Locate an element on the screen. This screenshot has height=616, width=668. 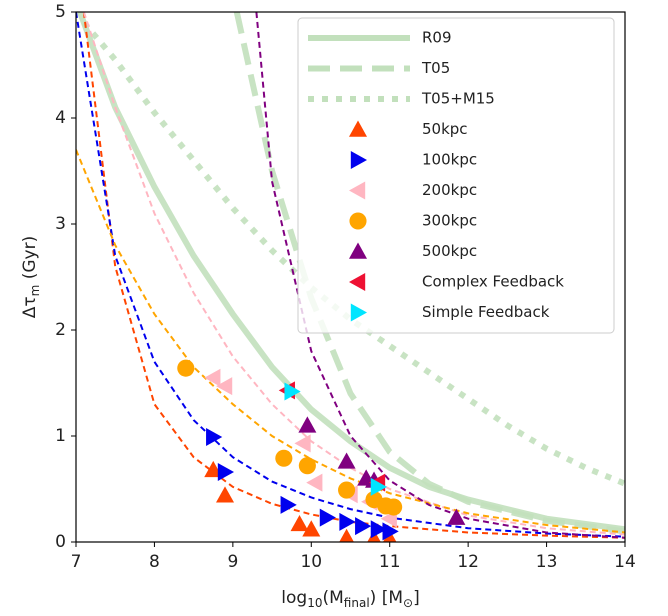
y-axis-label-part: m is located at coordinates (35, 291).